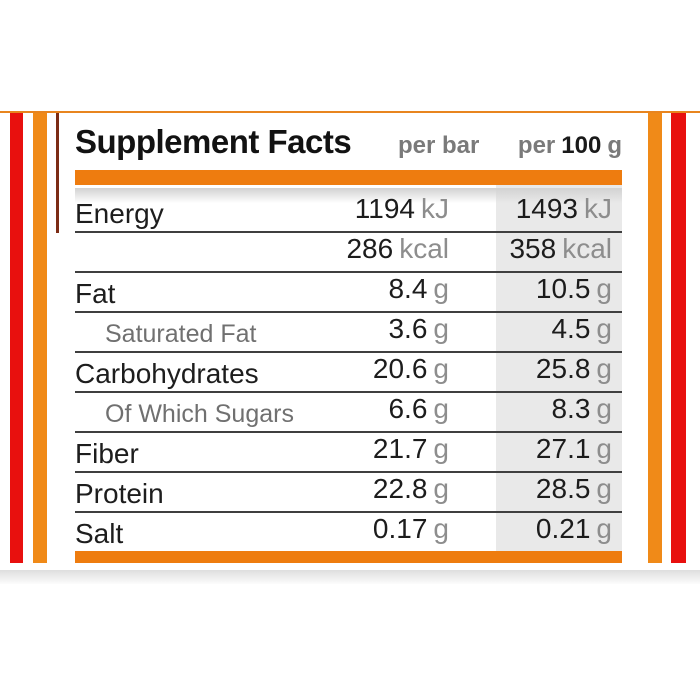 The height and width of the screenshot is (700, 700). Describe the element at coordinates (107, 453) in the screenshot. I see `row-label: Fiber` at that location.